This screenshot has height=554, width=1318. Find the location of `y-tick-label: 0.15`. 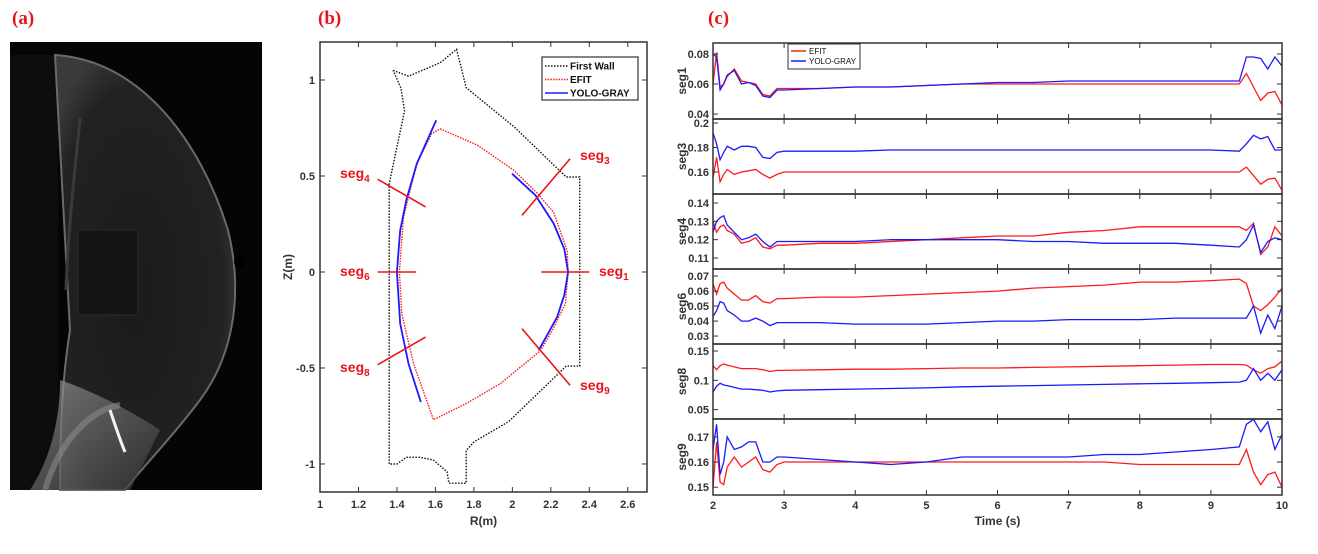

y-tick-label: 0.15 is located at coordinates (698, 352).